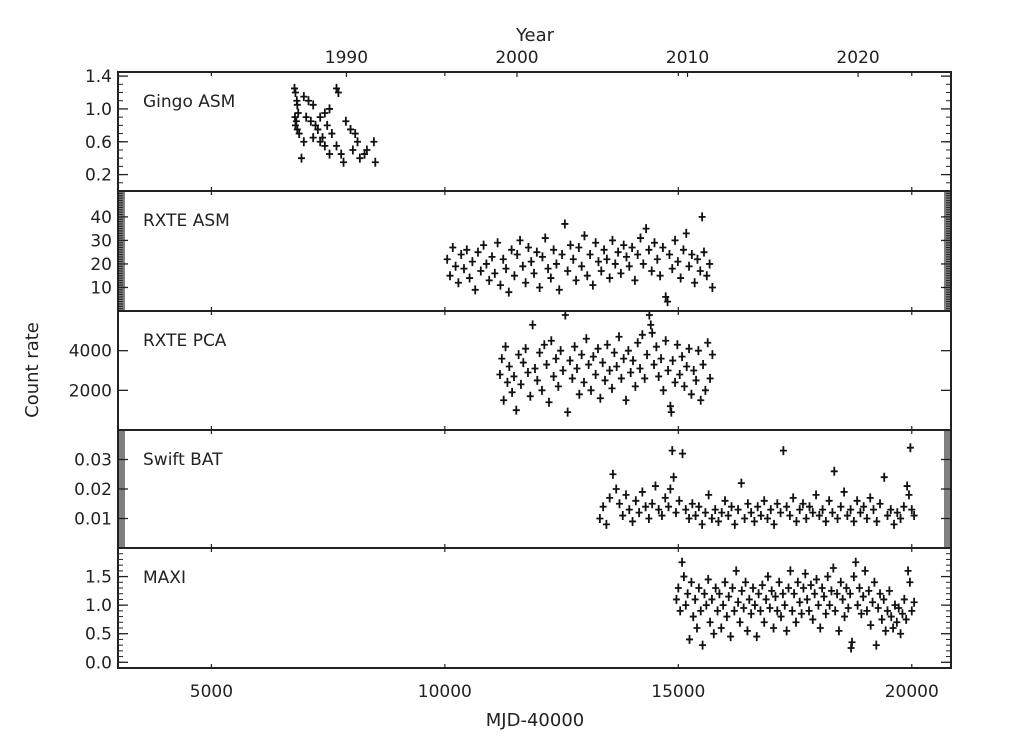 This screenshot has height=752, width=1024. I want to click on panel-rxte-pca: 2000 4000 RXTE PCA, so click(510, 370).